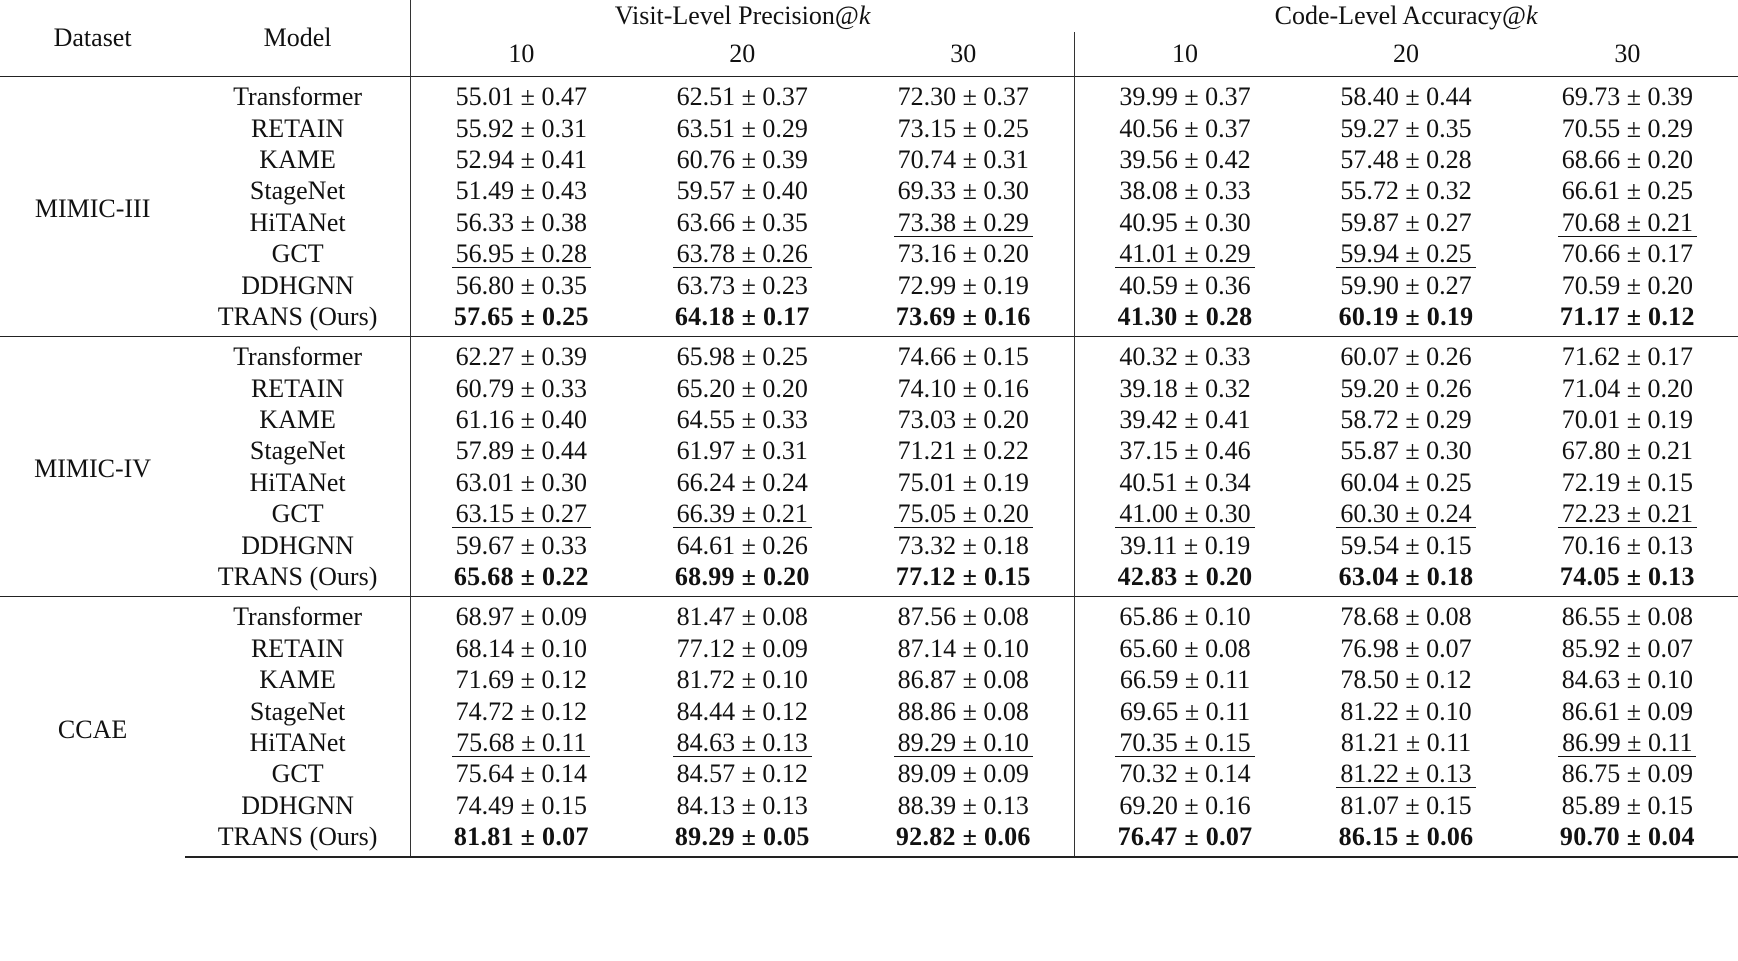  I want to click on metric-value: 72.23 ± 0.21, so click(1627, 515).